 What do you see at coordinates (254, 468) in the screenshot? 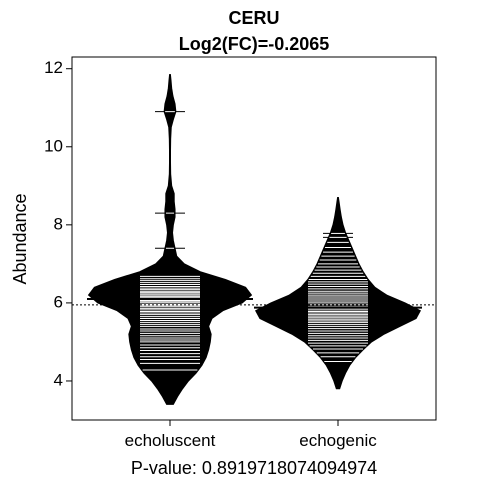
I see `x-axis-label: P-value: 0.8919718074094974` at bounding box center [254, 468].